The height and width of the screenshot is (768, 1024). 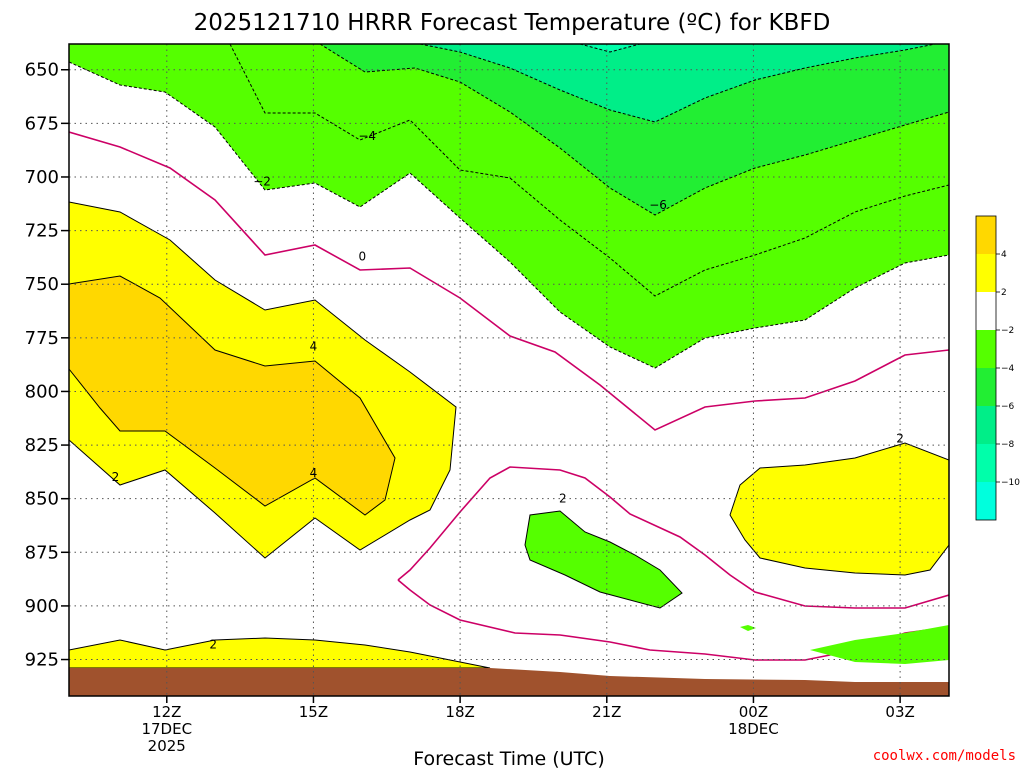 I want to click on contour-label: −6, so click(x=658, y=205).